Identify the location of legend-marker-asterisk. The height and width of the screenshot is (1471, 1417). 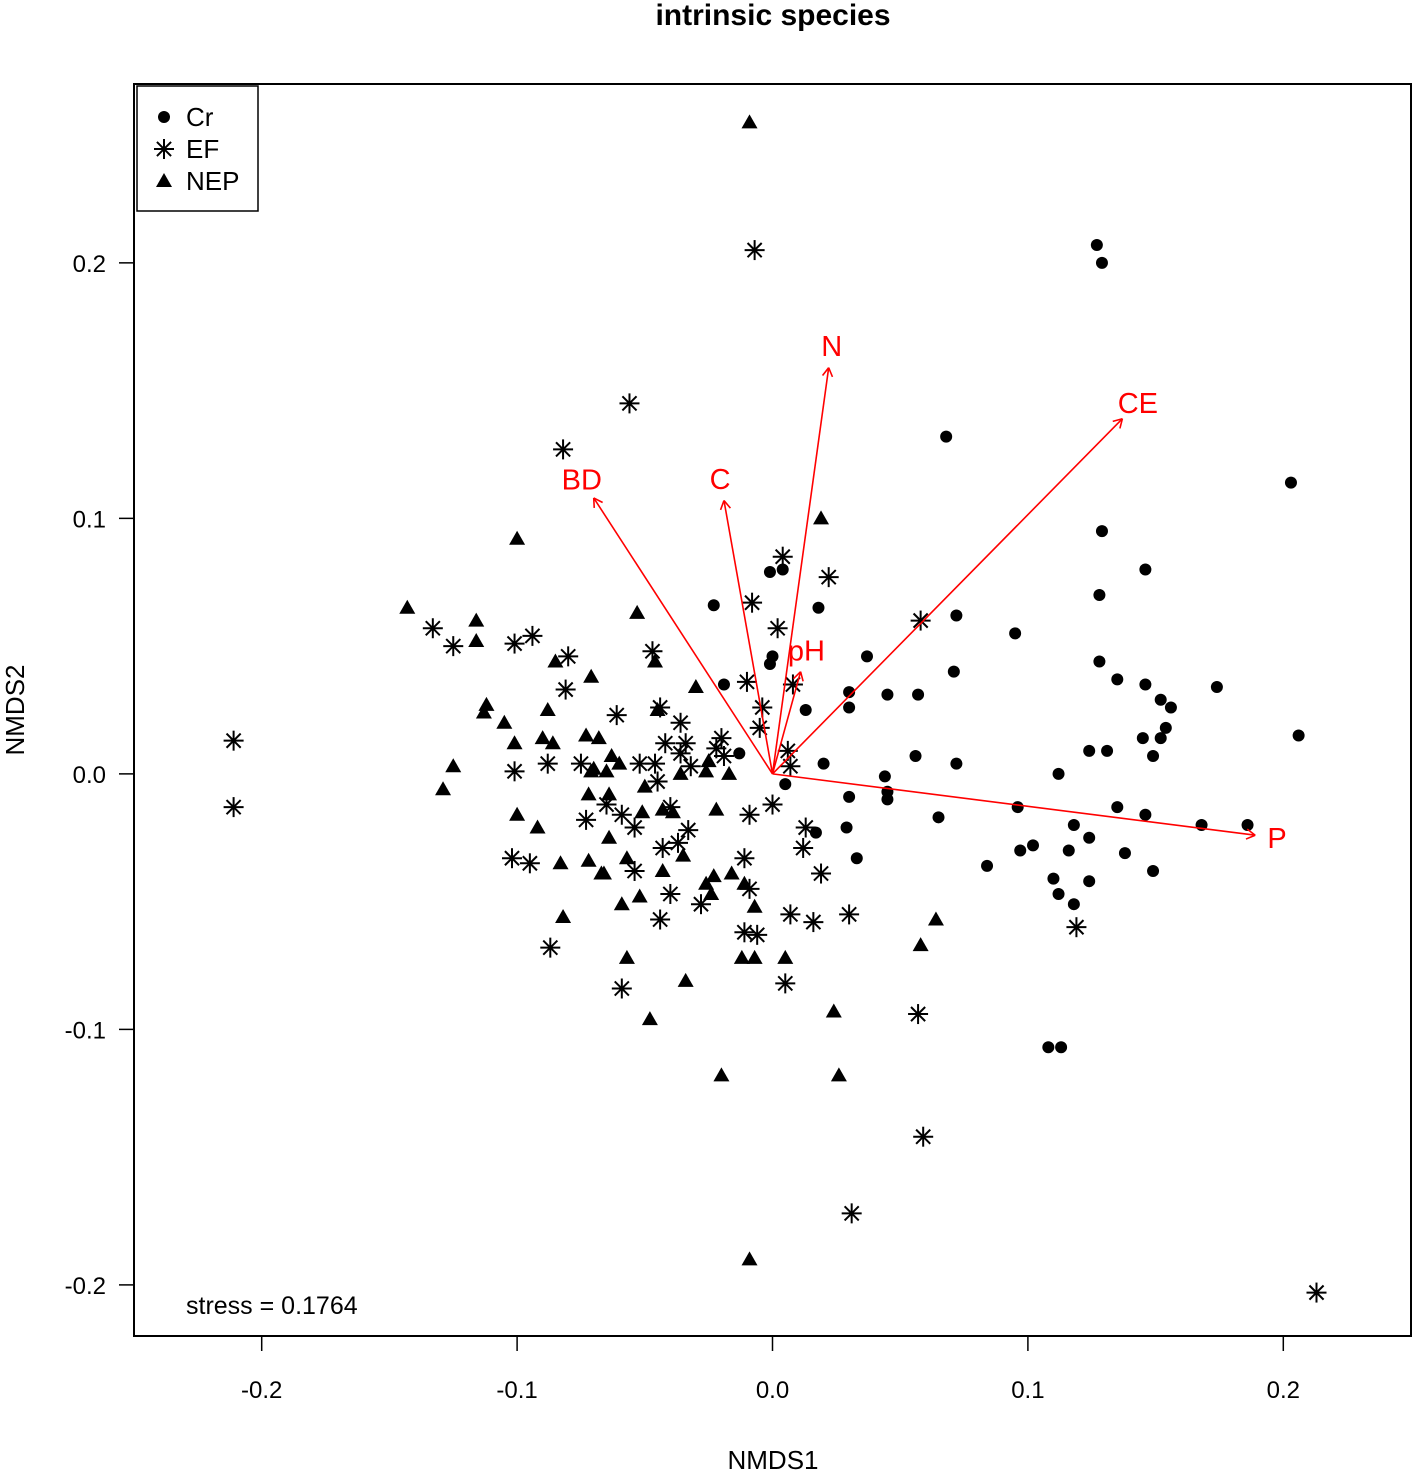
(164, 149).